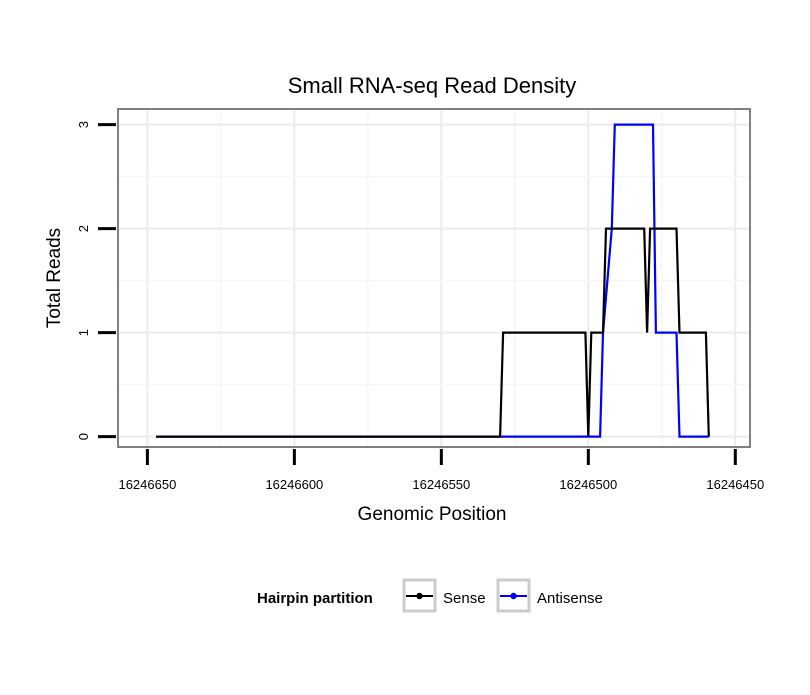 The width and height of the screenshot is (810, 695). What do you see at coordinates (315, 598) in the screenshot?
I see `legend-title: Hairpin partition` at bounding box center [315, 598].